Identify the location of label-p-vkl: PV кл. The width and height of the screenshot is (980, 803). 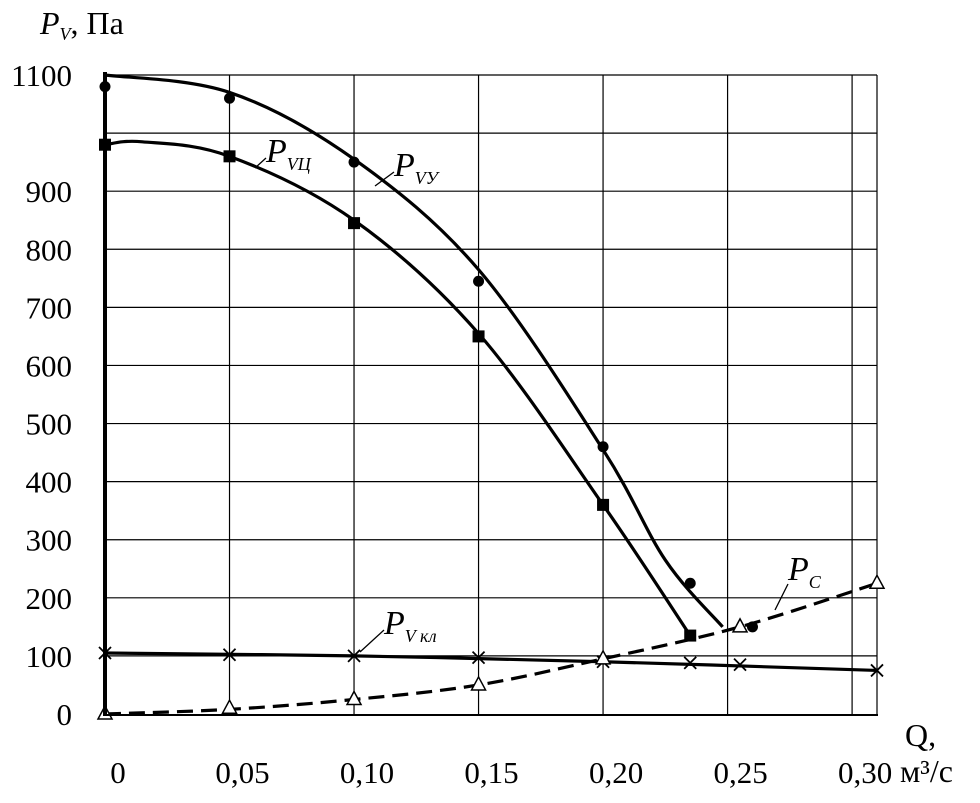
(398, 629).